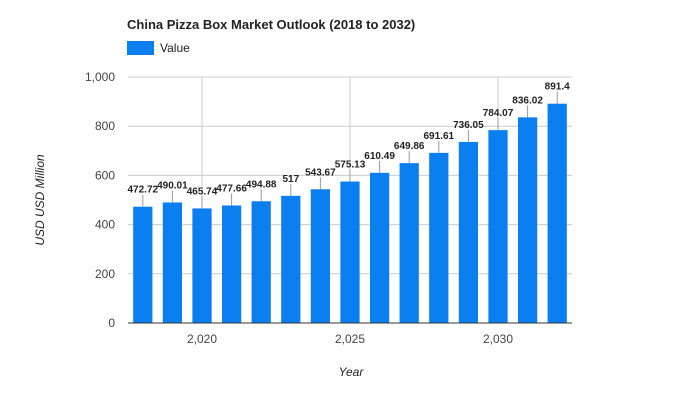 This screenshot has height=400, width=700. Describe the element at coordinates (350, 252) in the screenshot. I see `bar-2025` at that location.